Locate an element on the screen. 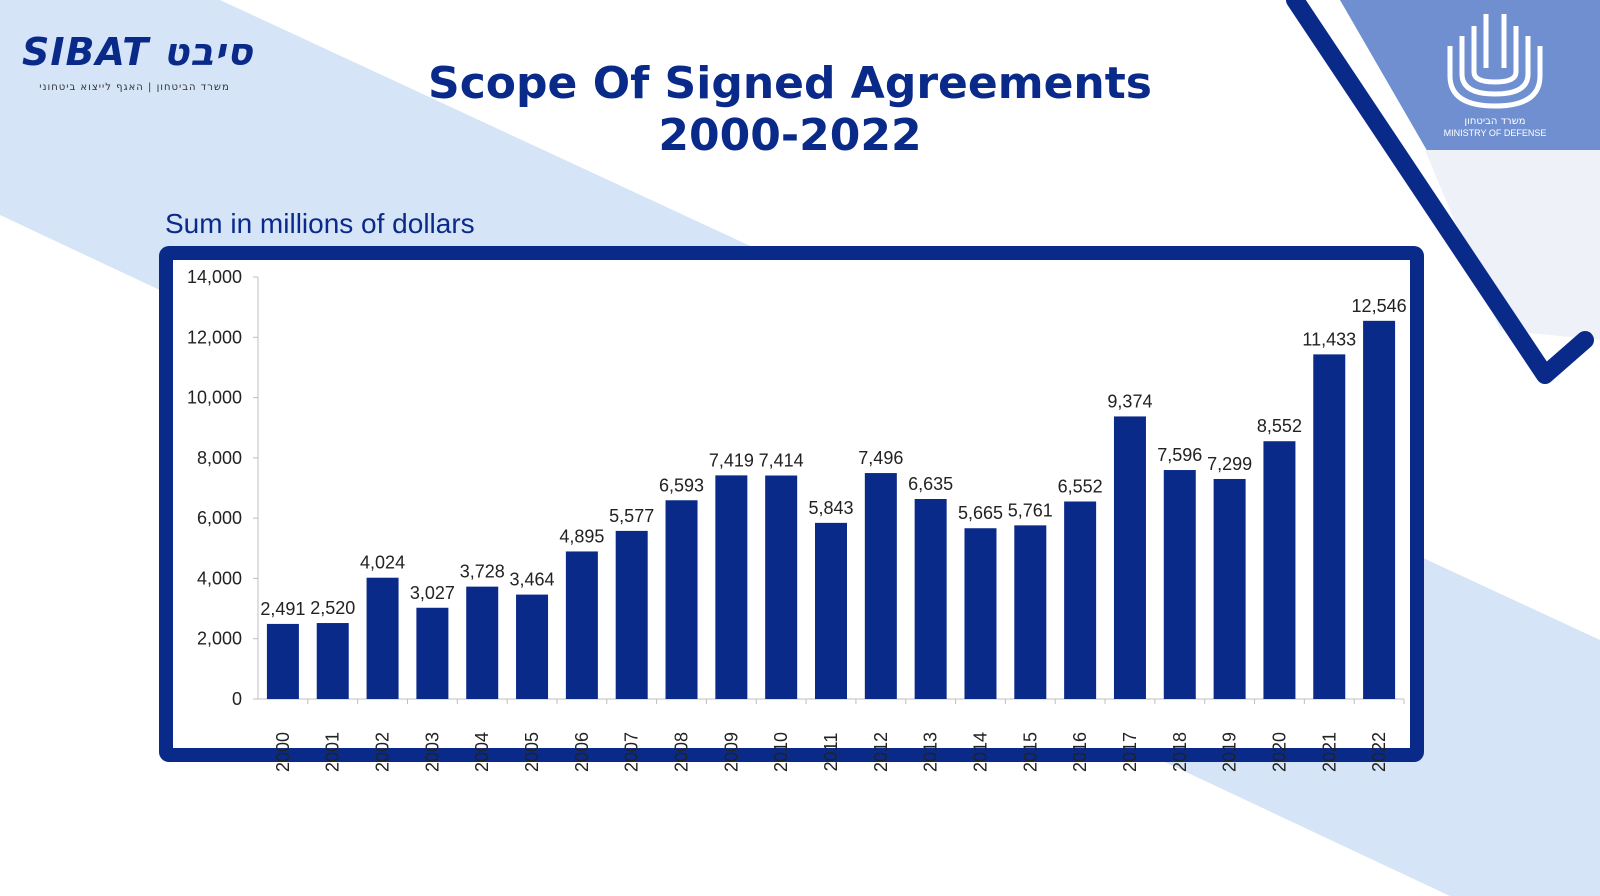 The height and width of the screenshot is (896, 1600). y-tick-label: 12,000 is located at coordinates (214, 337).